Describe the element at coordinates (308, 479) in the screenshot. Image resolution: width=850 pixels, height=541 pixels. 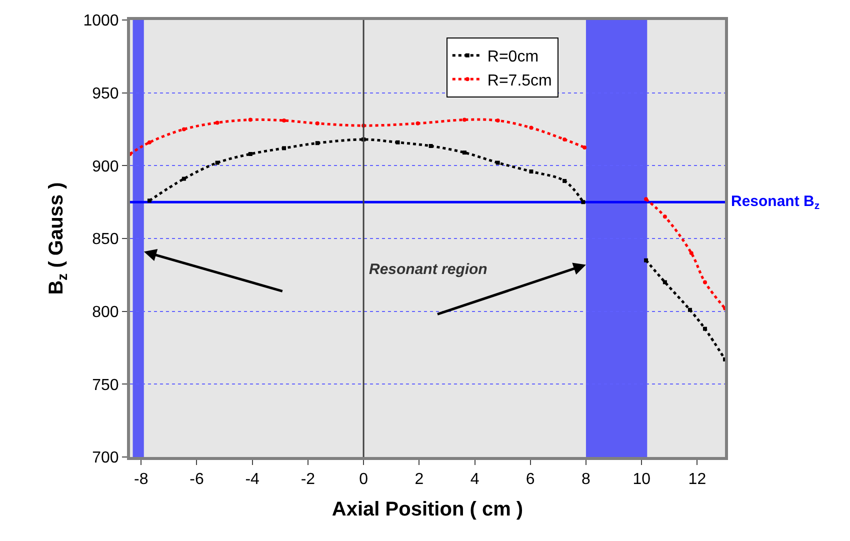
I see `x-tick-label: -2` at that location.